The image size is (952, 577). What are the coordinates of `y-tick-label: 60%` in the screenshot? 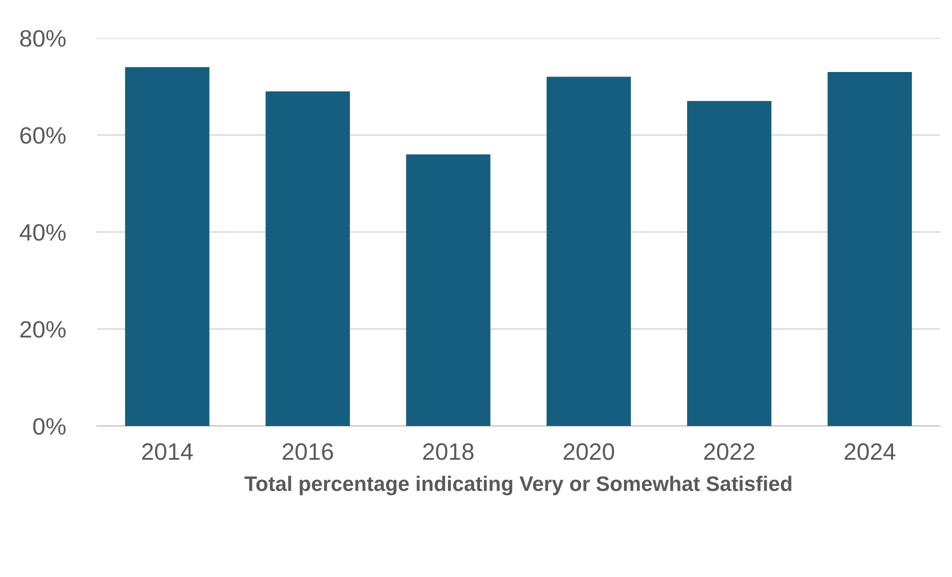 It's located at (43, 135).